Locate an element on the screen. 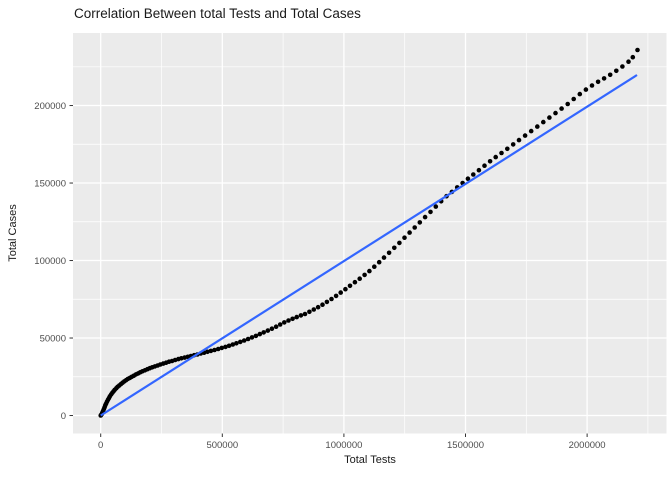 This screenshot has height=480, width=672. x-tick-label: 1500000 is located at coordinates (465, 445).